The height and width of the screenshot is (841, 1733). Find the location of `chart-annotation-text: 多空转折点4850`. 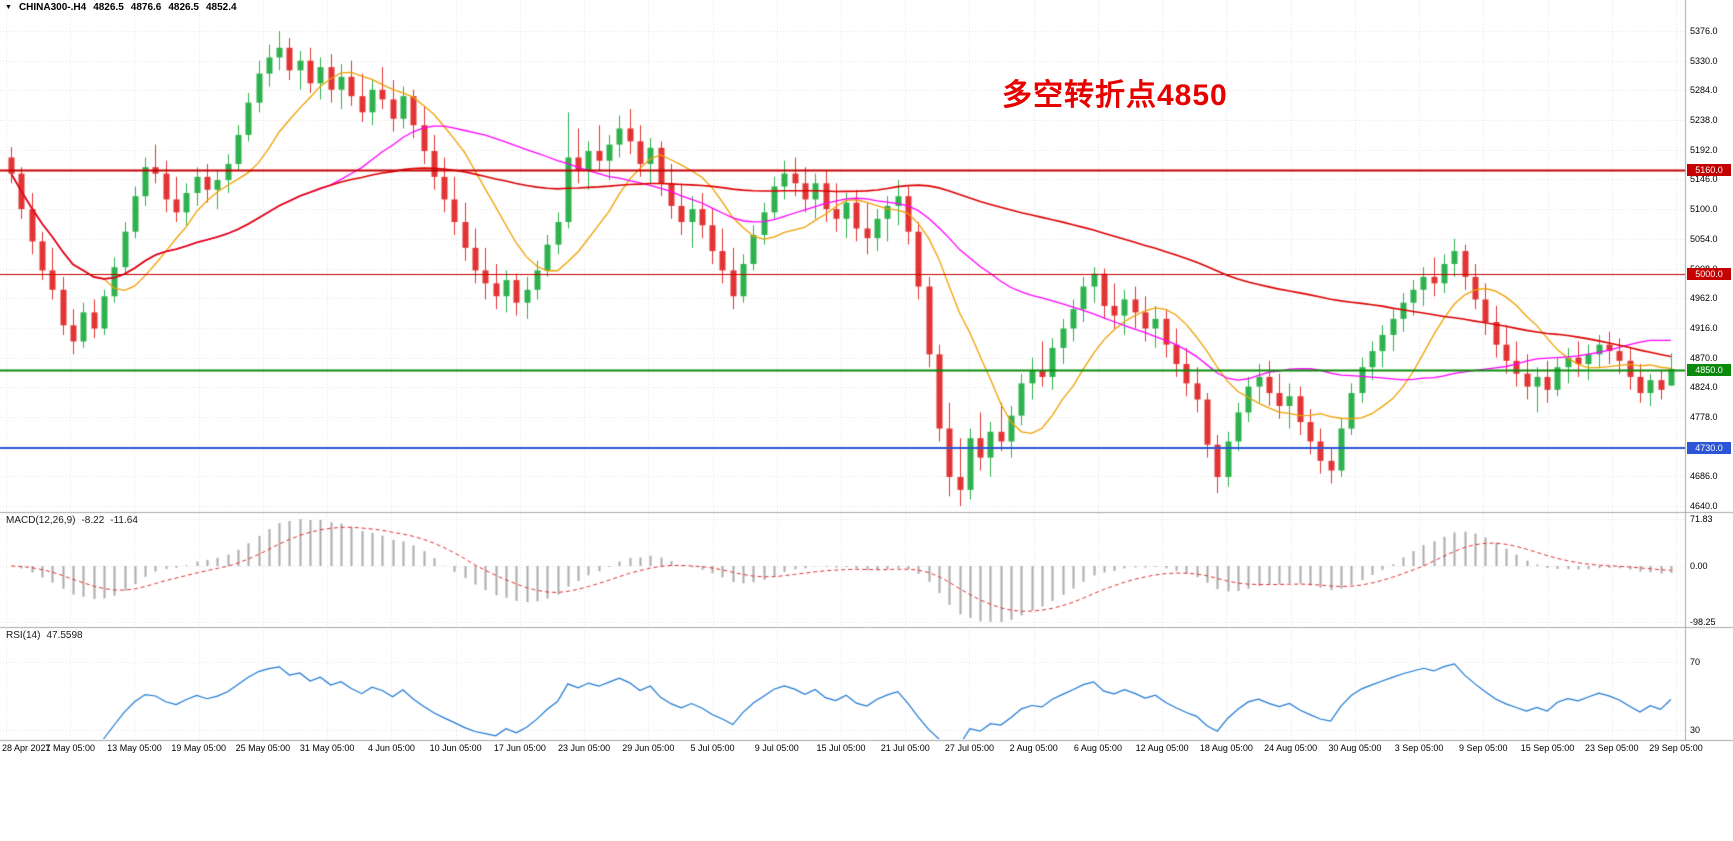

chart-annotation-text: 多空转折点4850 is located at coordinates (1115, 95).